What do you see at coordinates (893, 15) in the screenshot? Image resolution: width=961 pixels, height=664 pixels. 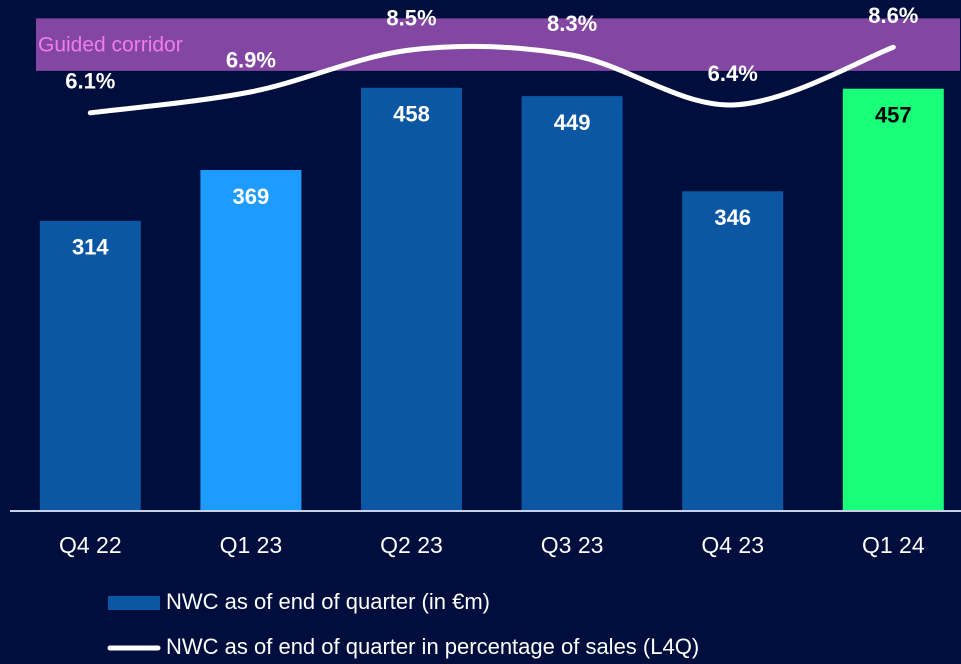 I see `line-value-label: 8.6%` at bounding box center [893, 15].